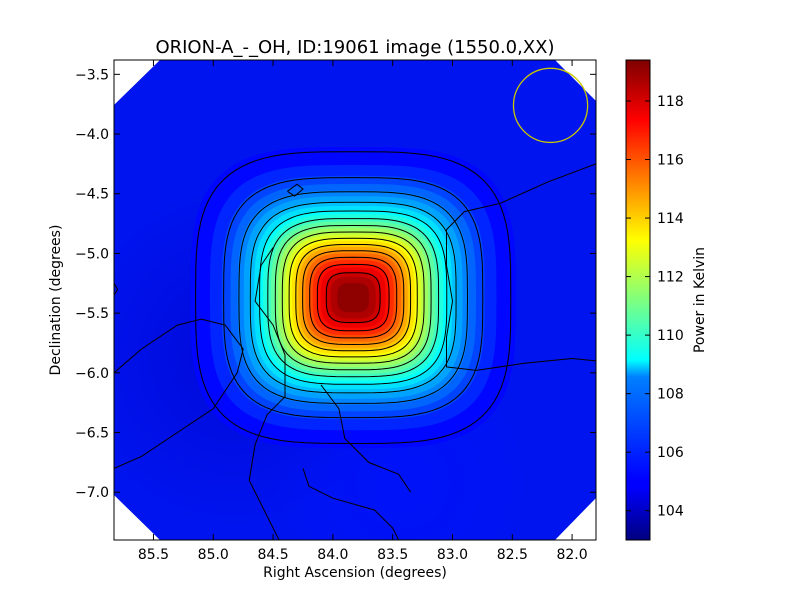  Describe the element at coordinates (92, 434) in the screenshot. I see `y-tick-label: −6.5` at that location.